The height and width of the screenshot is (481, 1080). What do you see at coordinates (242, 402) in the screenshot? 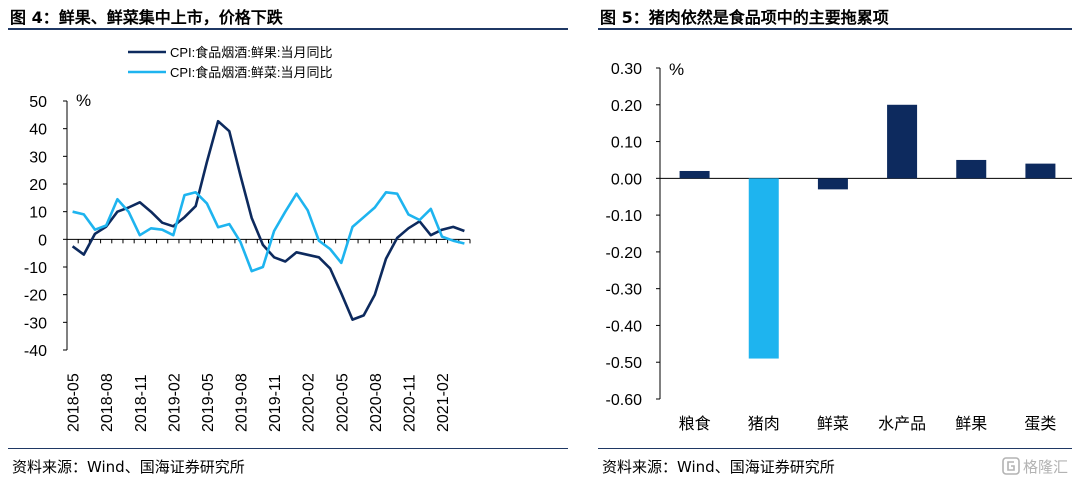
I see `x-tick-label: 2019-08` at bounding box center [242, 402].